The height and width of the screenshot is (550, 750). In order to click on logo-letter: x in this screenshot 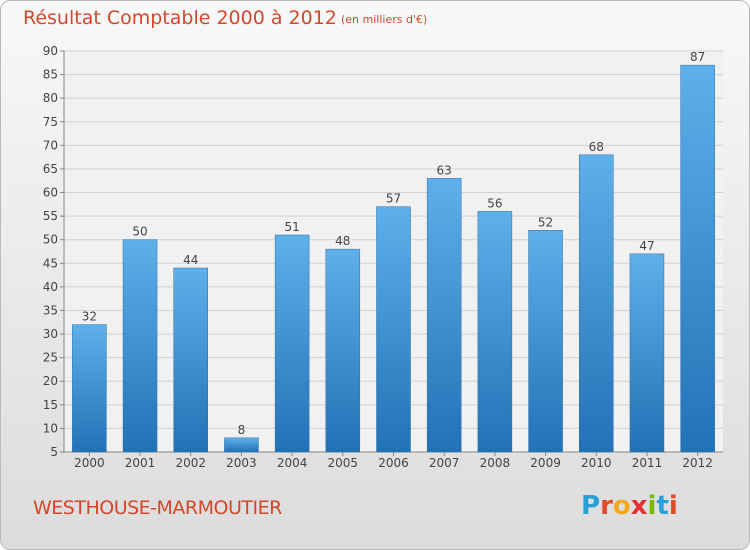, I will do `click(639, 506)`.